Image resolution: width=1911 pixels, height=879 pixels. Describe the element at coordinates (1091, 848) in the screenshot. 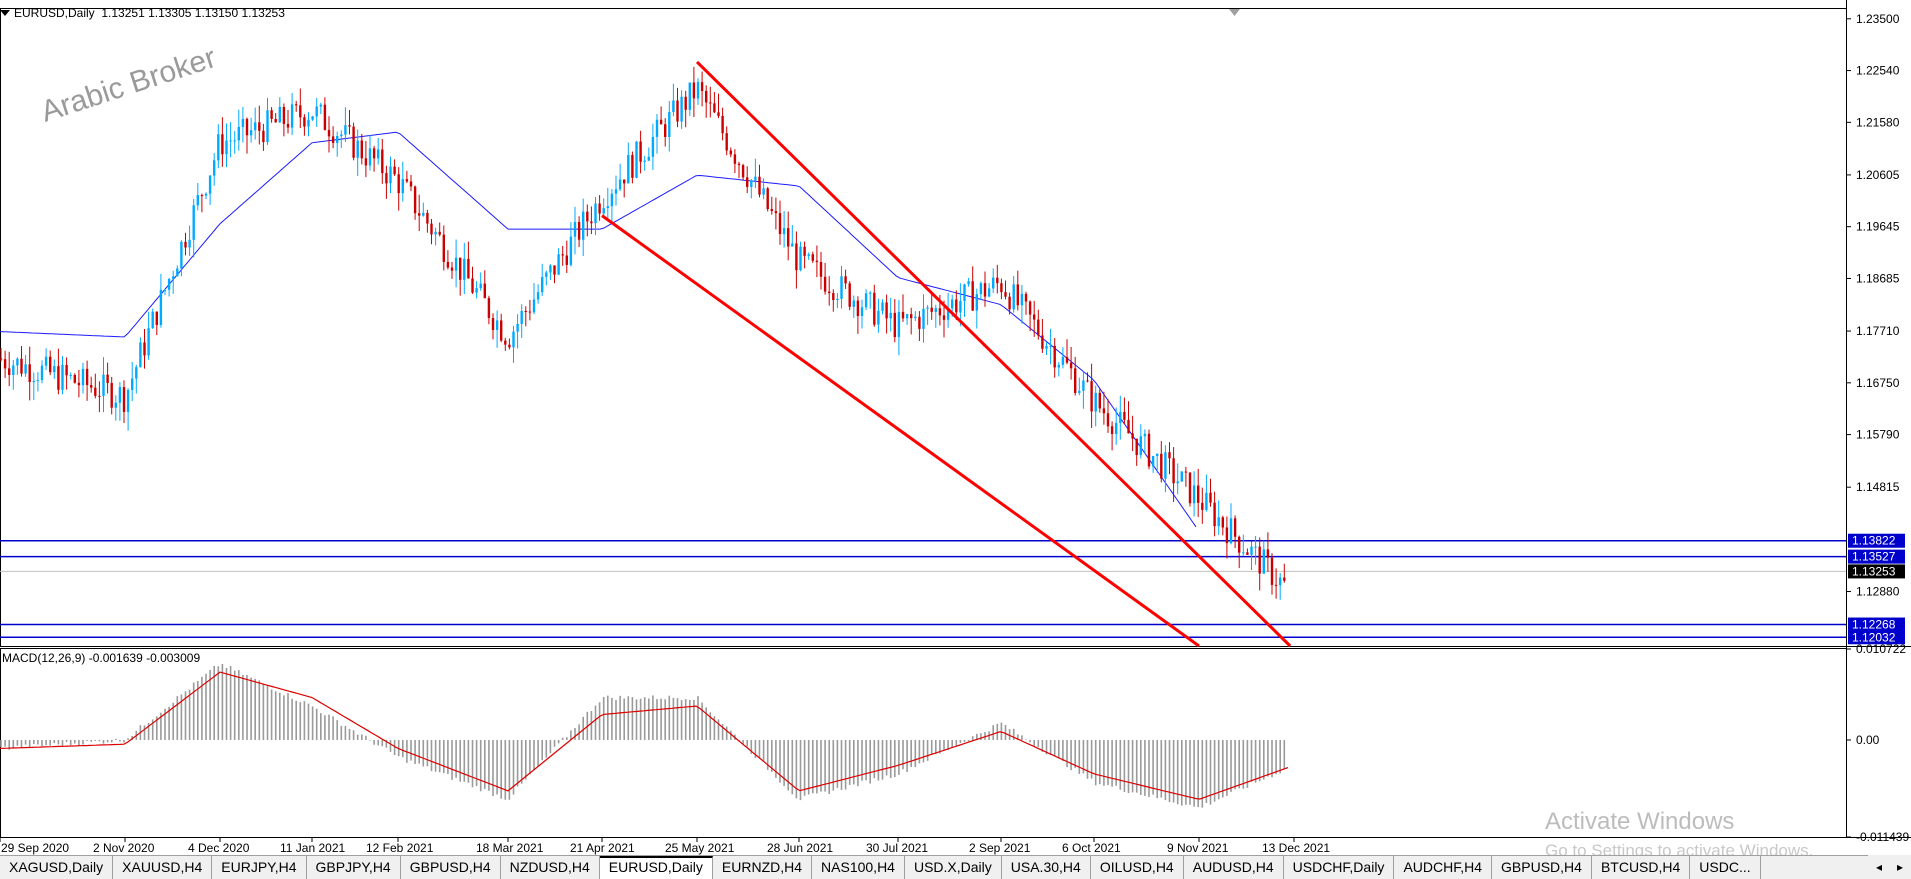

I see `time-tick-label: 6 Oct 2021` at that location.